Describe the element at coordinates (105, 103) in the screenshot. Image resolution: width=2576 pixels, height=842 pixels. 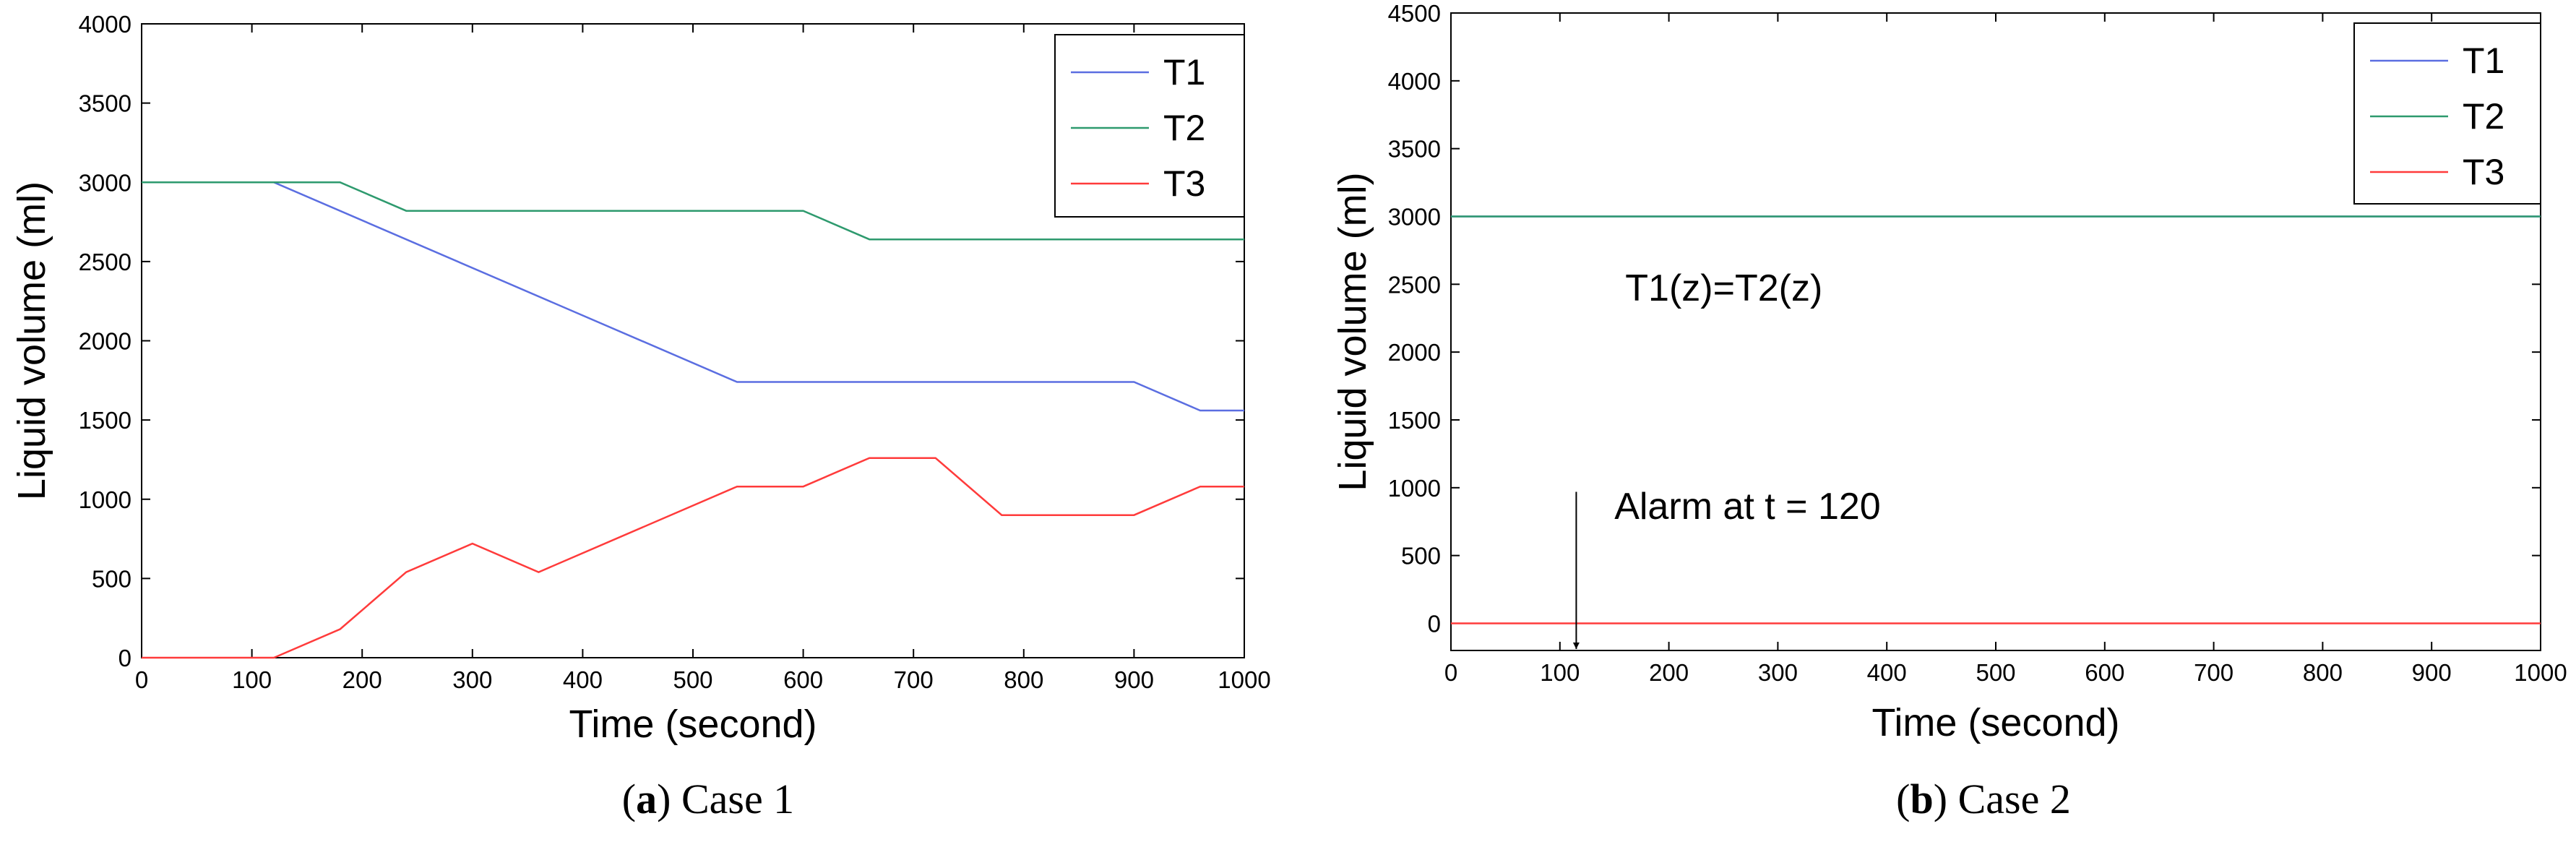
I see `chart-1-y-tick-label: 3500` at that location.